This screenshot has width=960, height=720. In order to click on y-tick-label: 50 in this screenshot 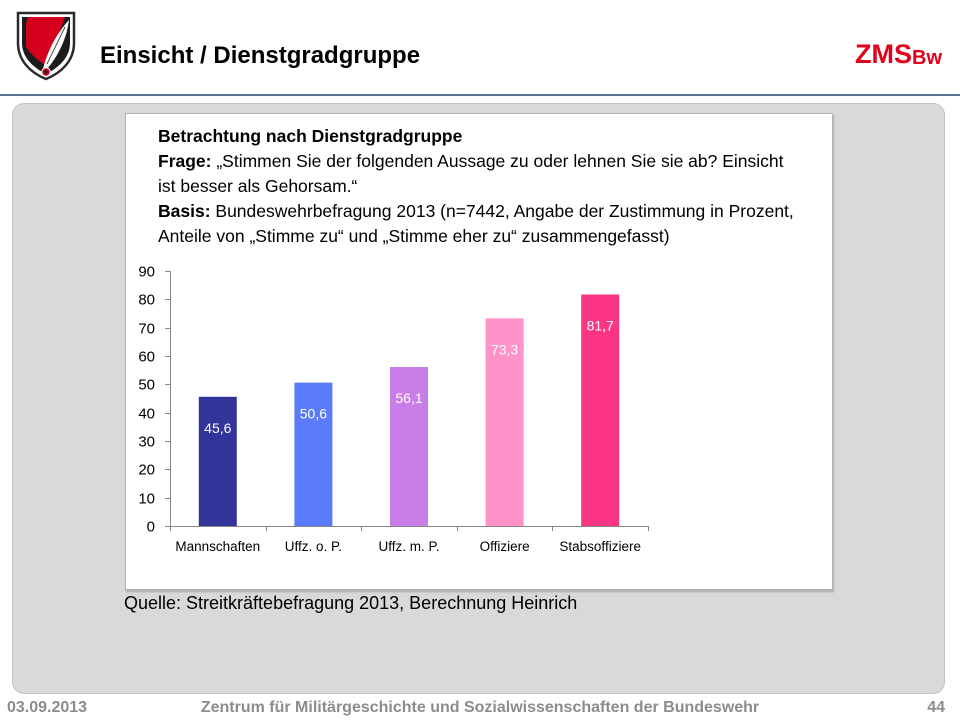, I will do `click(146, 385)`.